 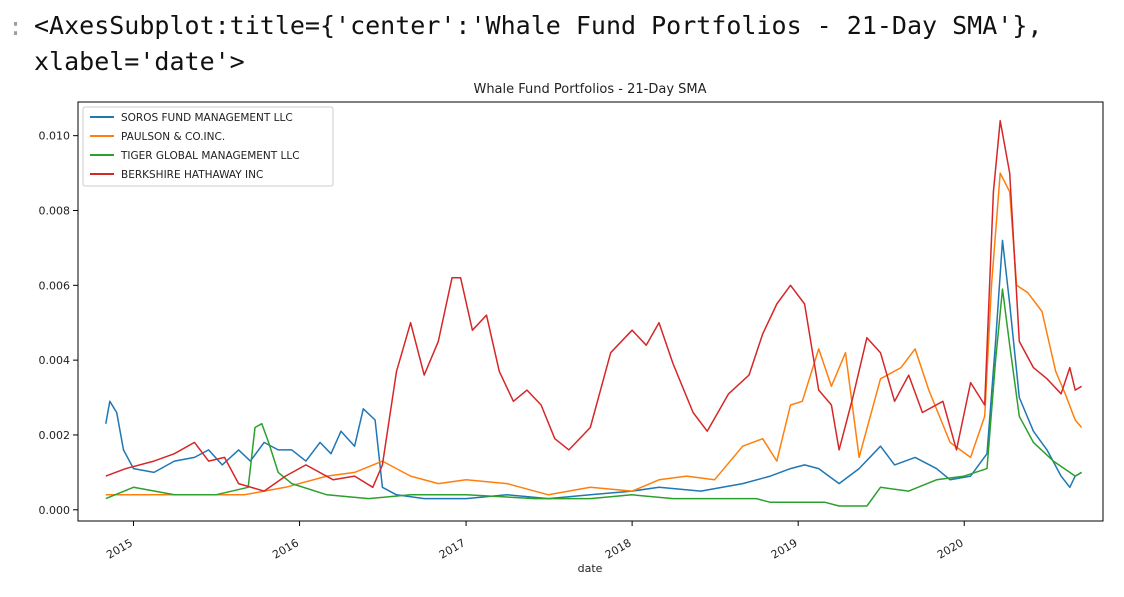 What do you see at coordinates (192, 175) in the screenshot?
I see `legend-entry: BERKSHIRE HATHAWAY INC` at bounding box center [192, 175].